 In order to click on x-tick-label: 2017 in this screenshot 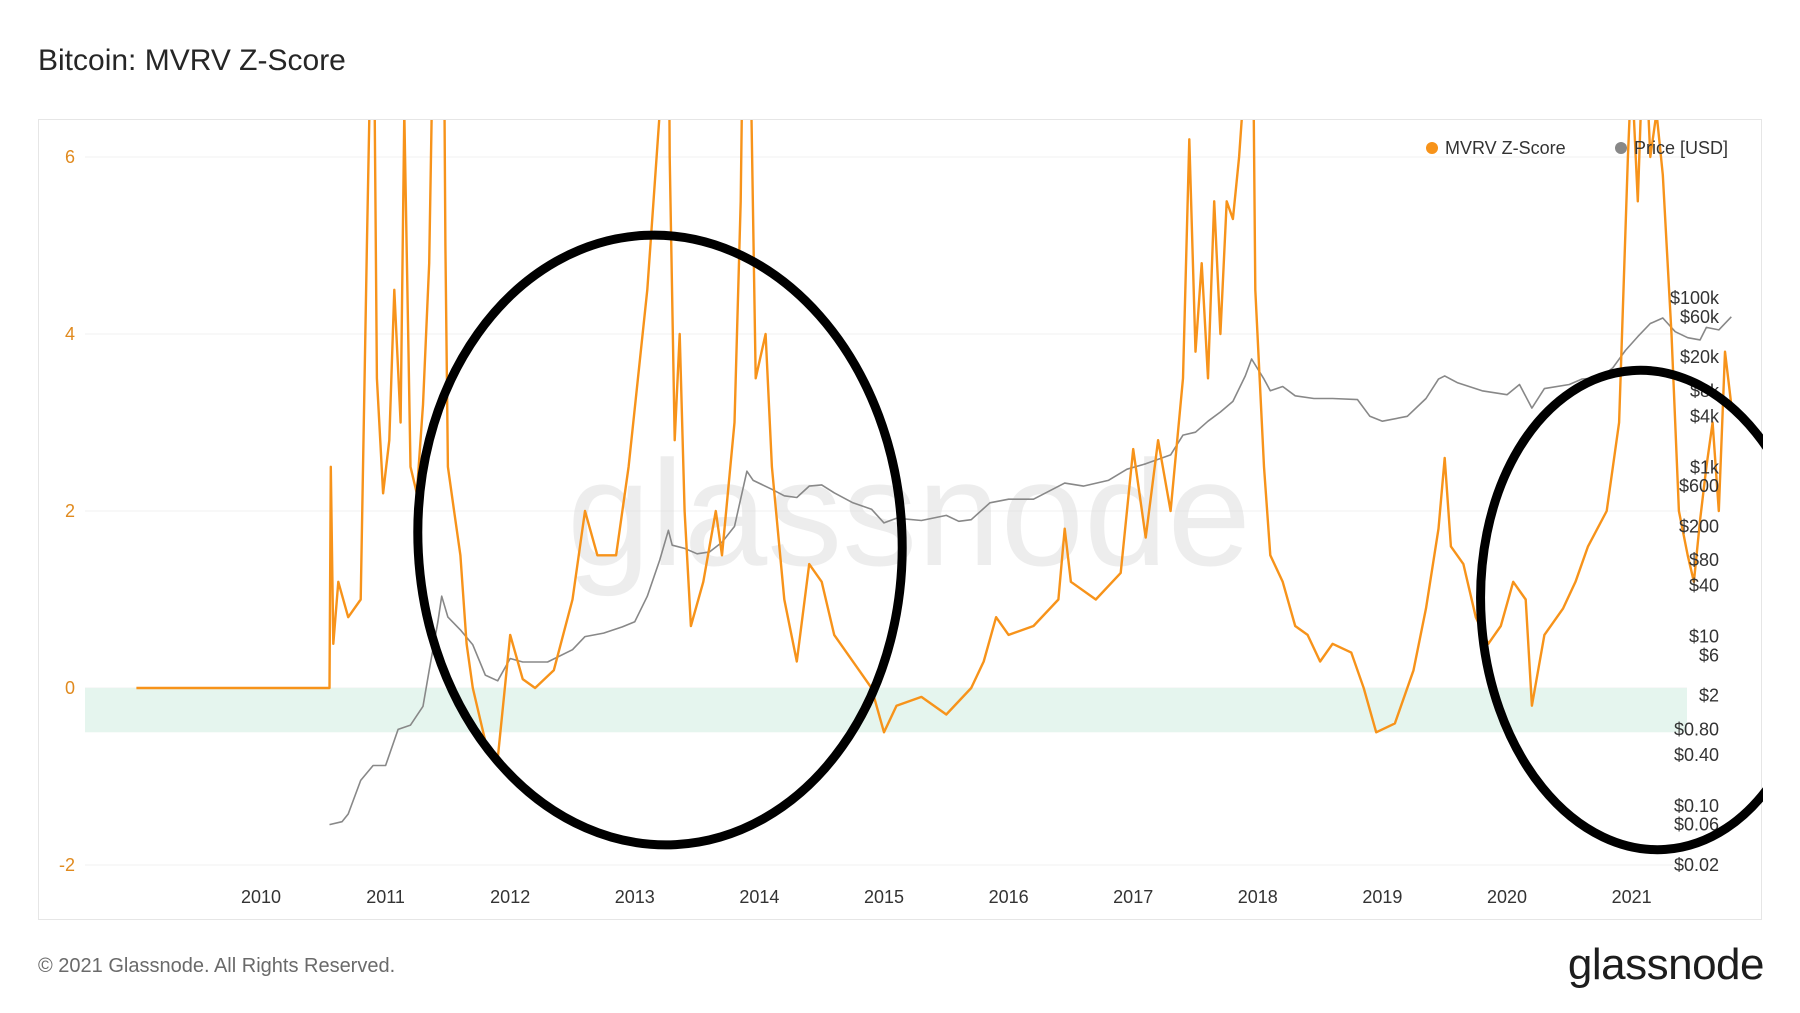, I will do `click(1133, 897)`.